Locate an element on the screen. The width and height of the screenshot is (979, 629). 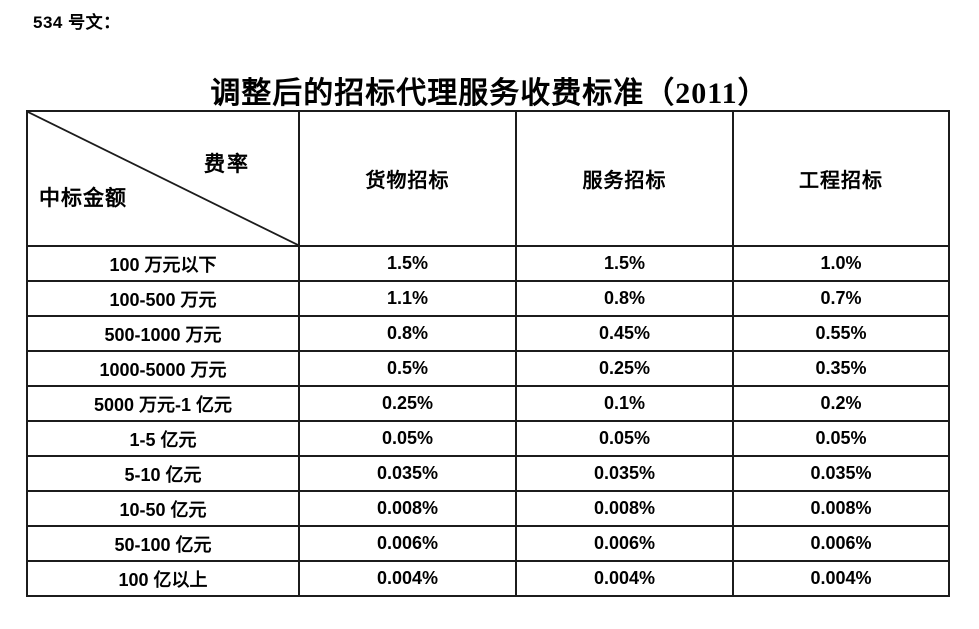
rate-value-cell: 0.2% is located at coordinates (841, 403).